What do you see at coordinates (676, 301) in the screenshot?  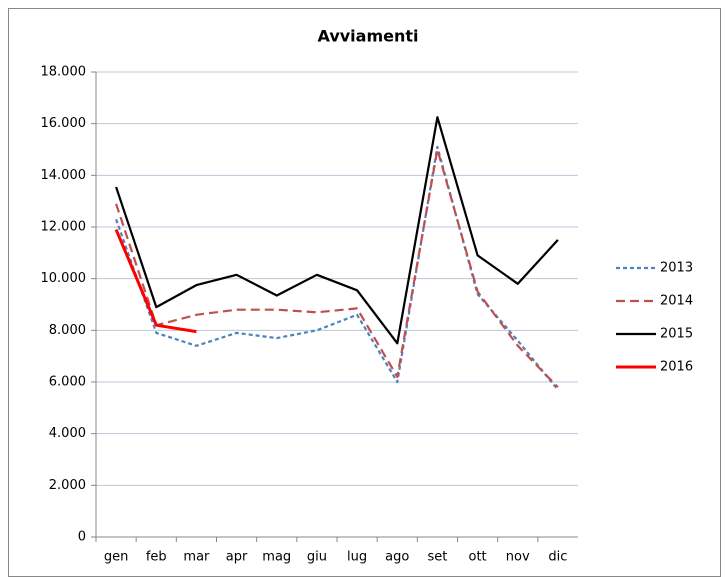 I see `legend-label: 2014` at bounding box center [676, 301].